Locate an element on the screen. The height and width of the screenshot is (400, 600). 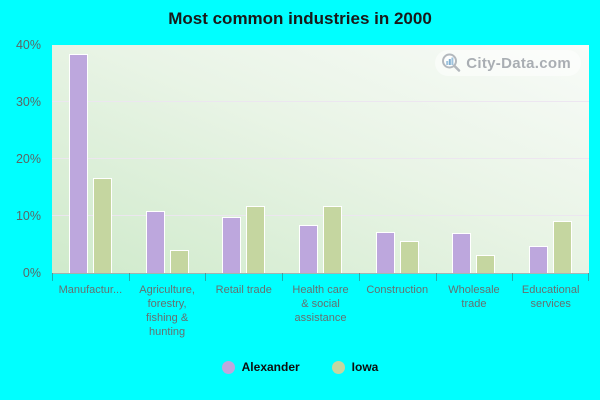
y-axis: 0% 10% 20% 30% 40% is located at coordinates (23, 159).